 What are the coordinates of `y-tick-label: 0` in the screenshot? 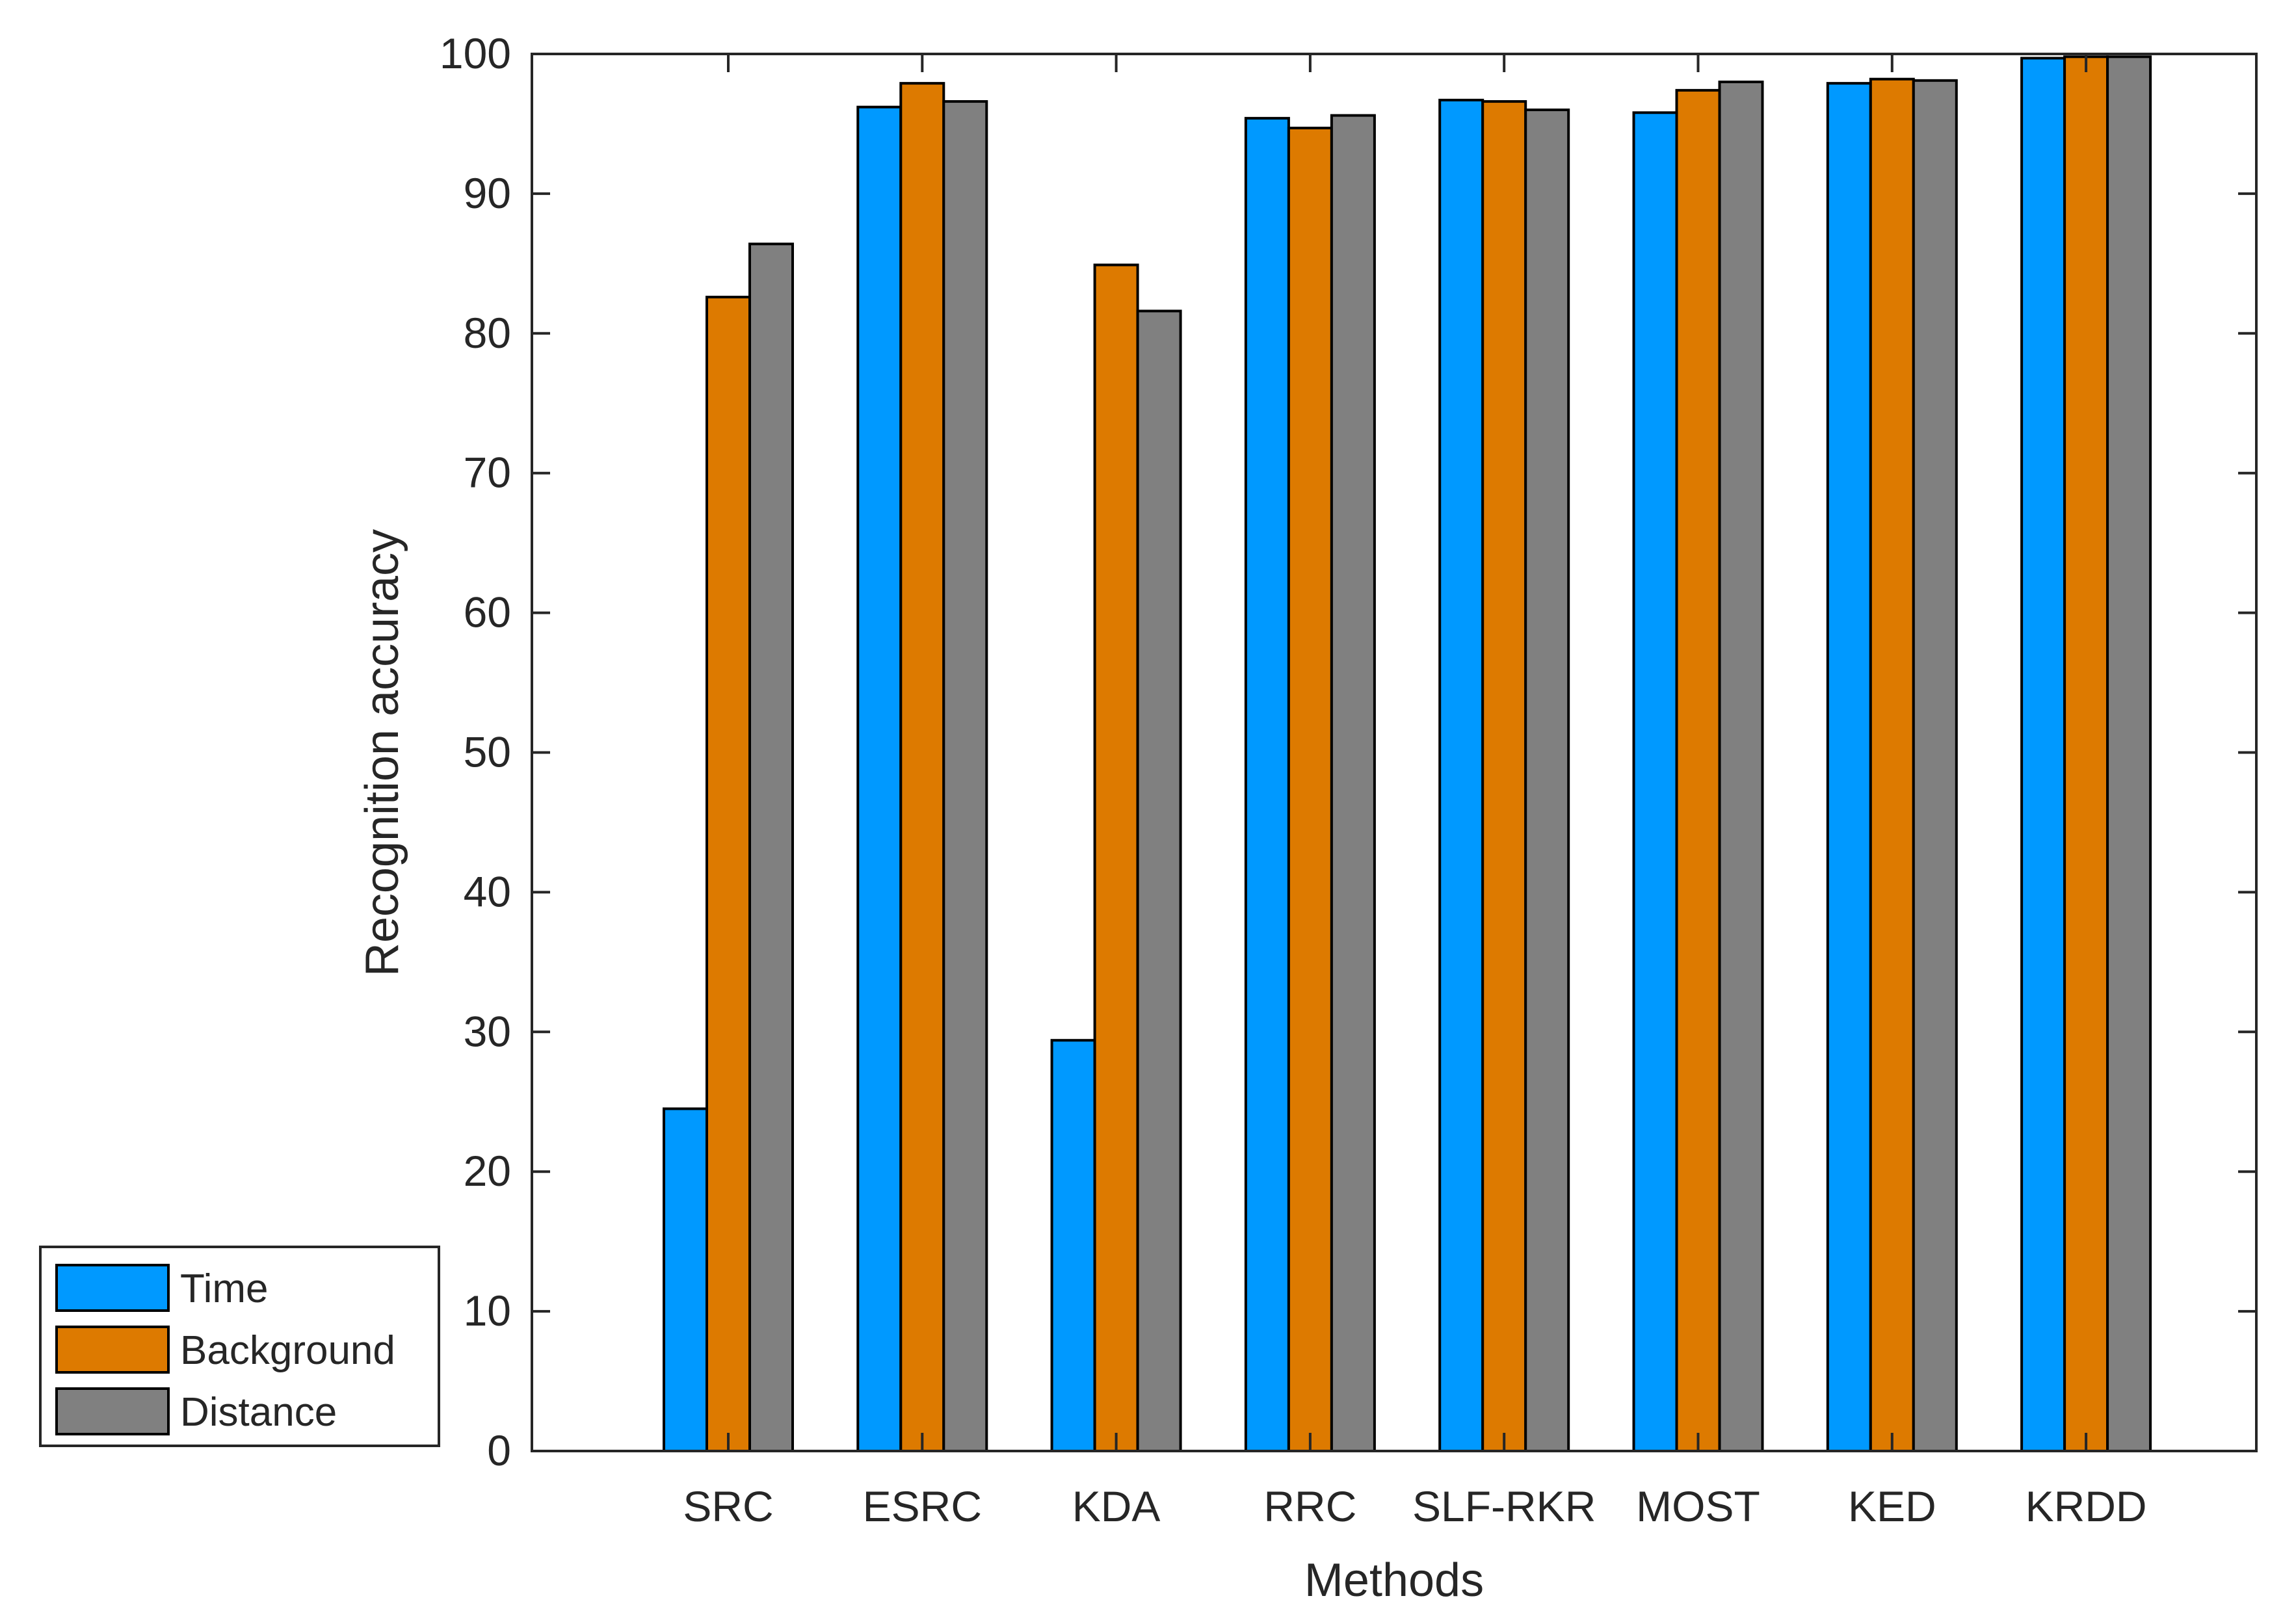 It's located at (499, 1450).